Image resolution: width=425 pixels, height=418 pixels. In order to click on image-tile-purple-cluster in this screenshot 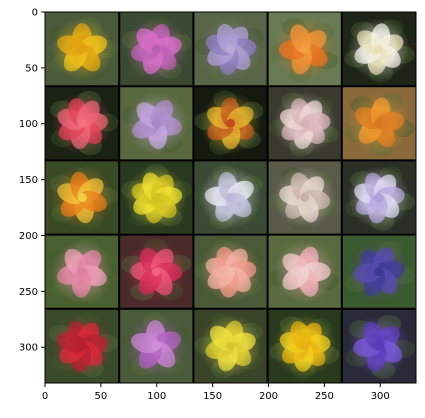, I will do `click(156, 345)`.